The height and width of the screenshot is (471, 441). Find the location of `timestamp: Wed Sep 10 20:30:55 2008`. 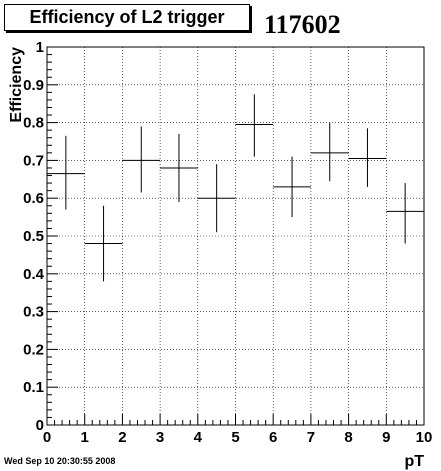

timestamp: Wed Sep 10 20:30:55 2008 is located at coordinates (60, 461).